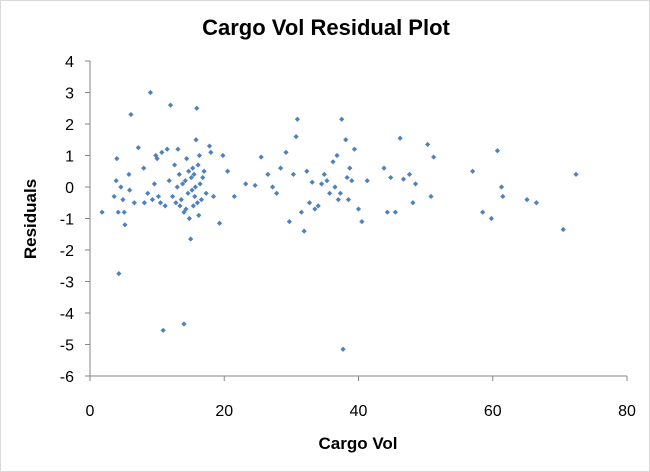 The width and height of the screenshot is (650, 472). What do you see at coordinates (67, 220) in the screenshot?
I see `y-tick-label: -1` at bounding box center [67, 220].